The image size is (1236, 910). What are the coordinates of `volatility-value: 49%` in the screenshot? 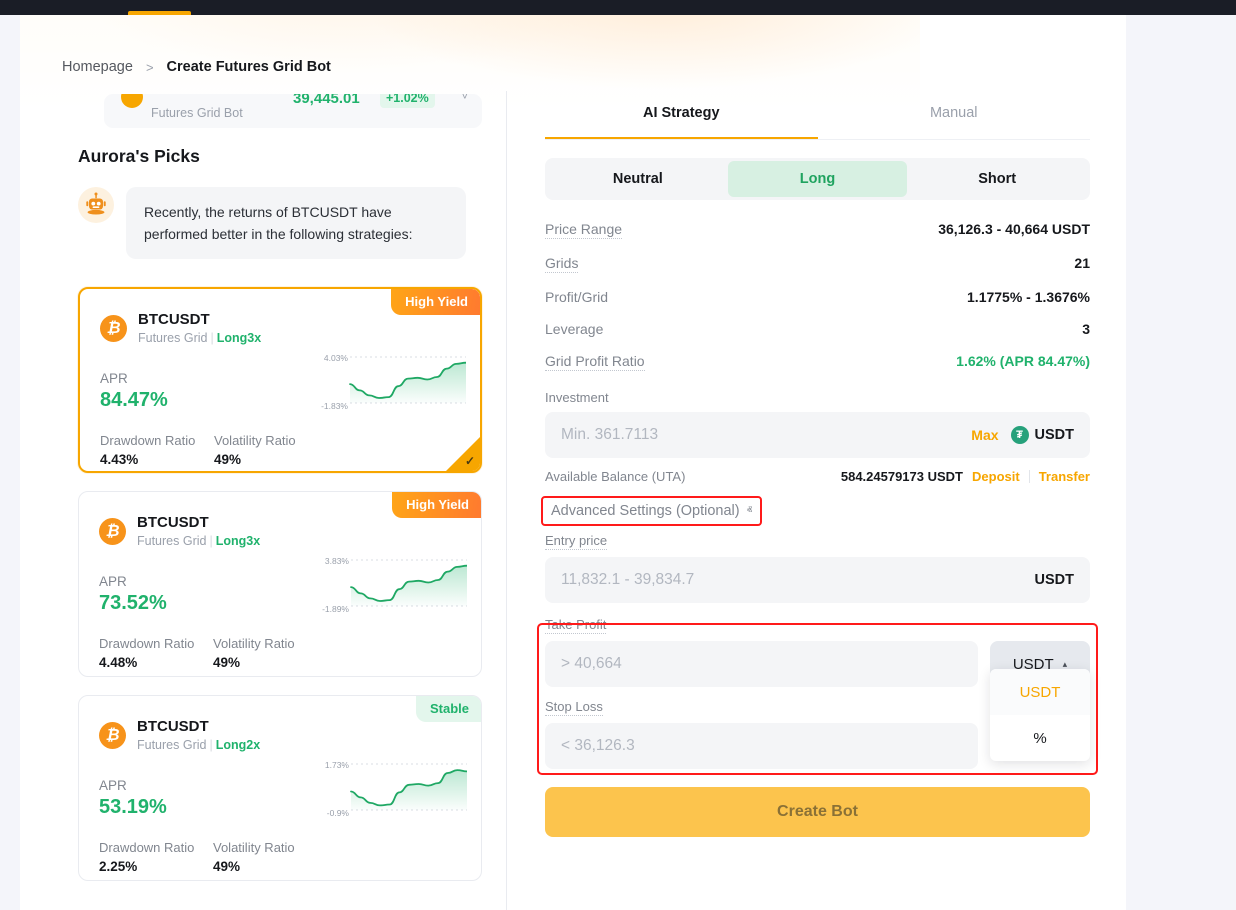 It's located at (227, 866).